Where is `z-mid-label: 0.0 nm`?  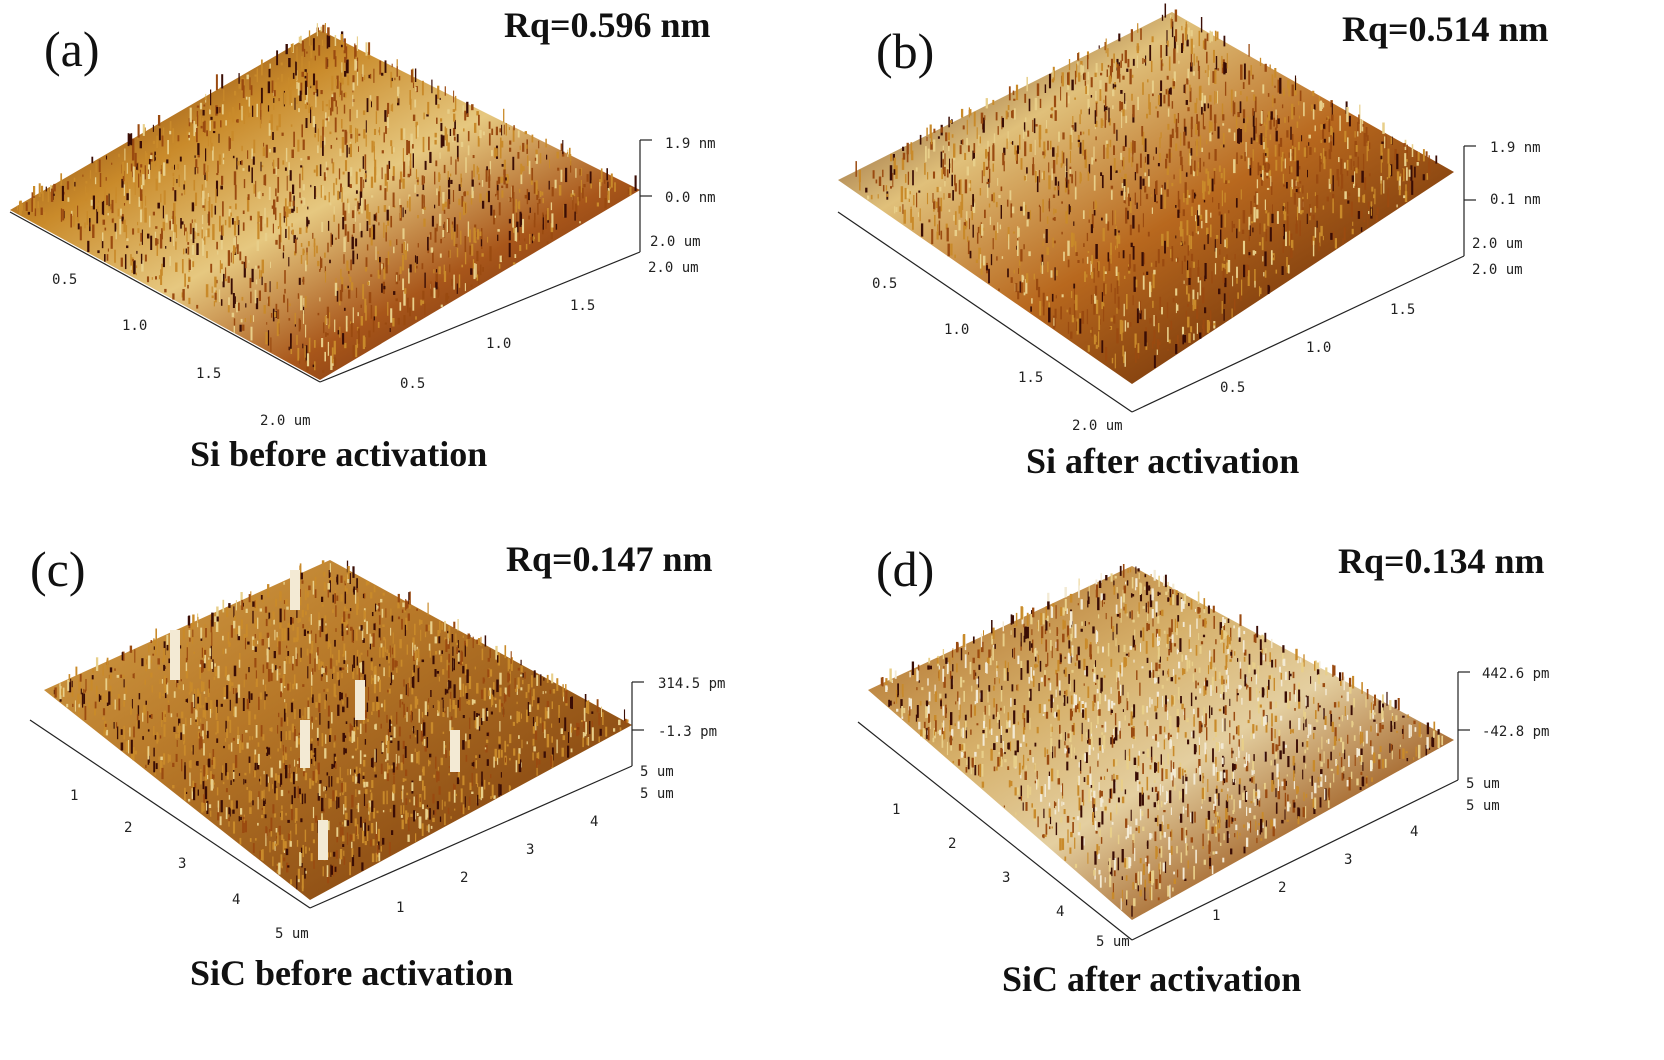 z-mid-label: 0.0 nm is located at coordinates (690, 198).